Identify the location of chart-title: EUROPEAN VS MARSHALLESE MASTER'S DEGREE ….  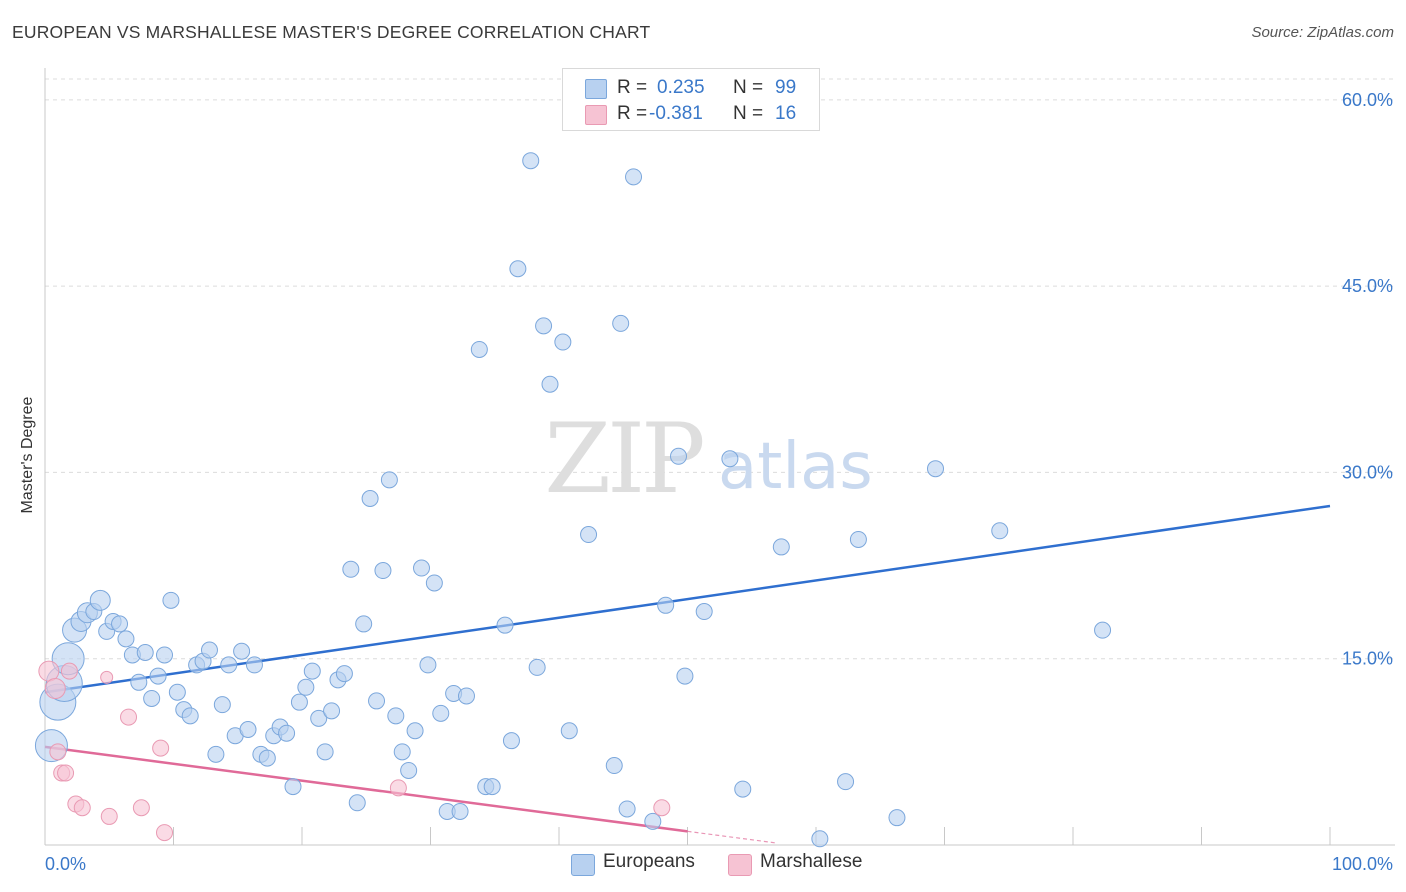
(331, 32).